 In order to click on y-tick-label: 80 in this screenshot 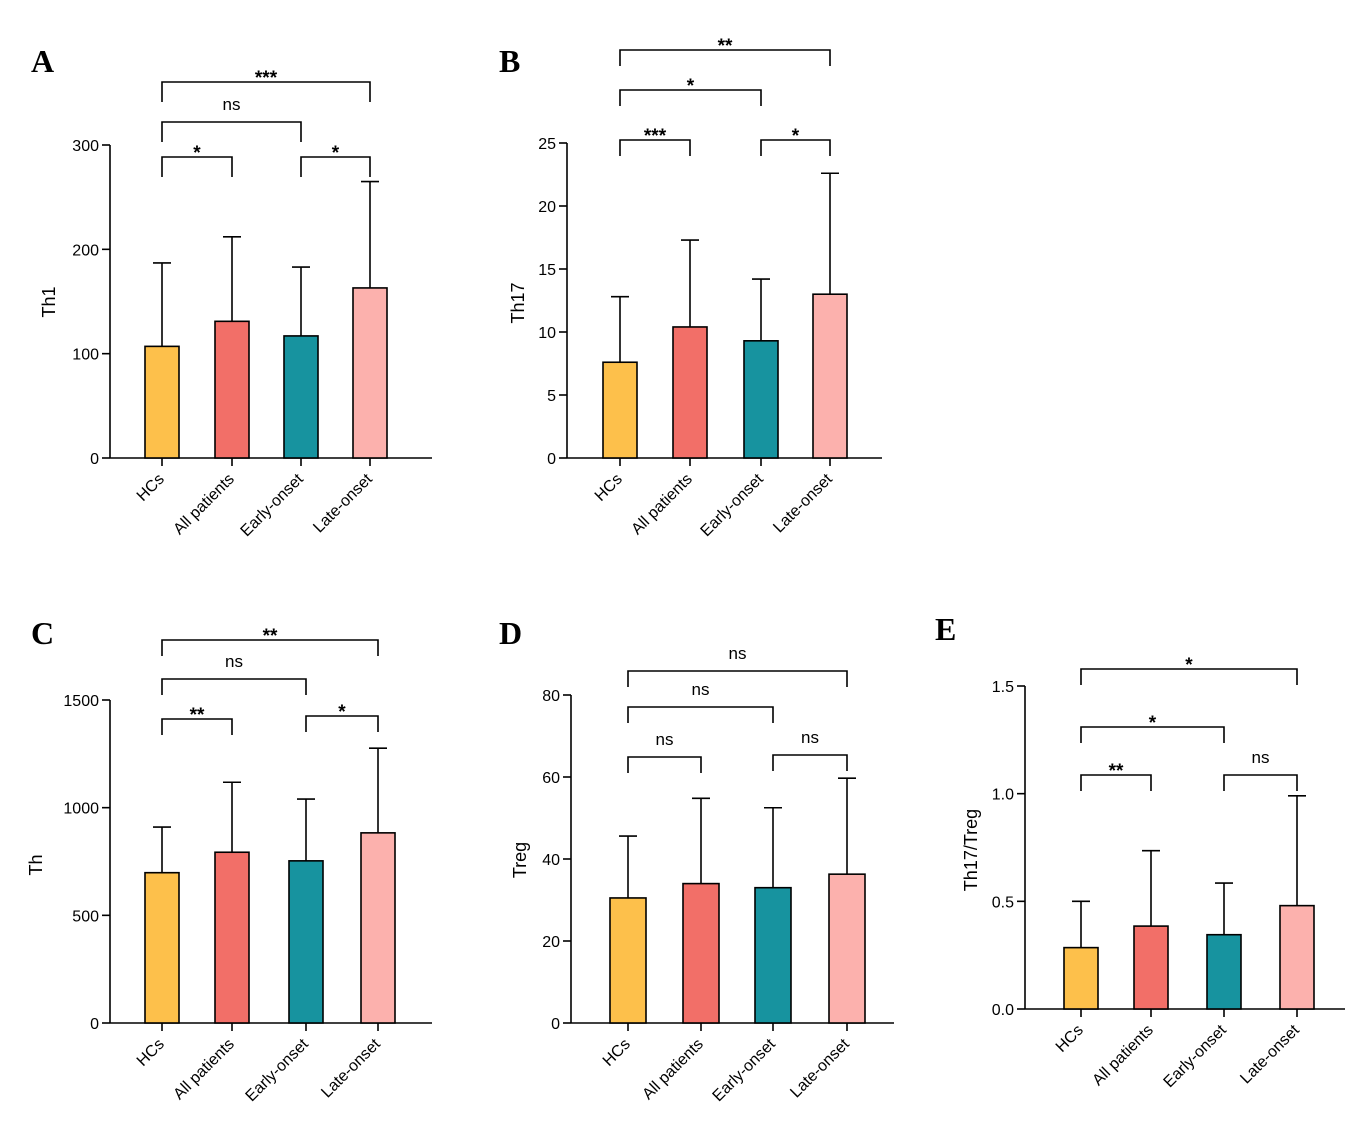, I will do `click(551, 696)`.